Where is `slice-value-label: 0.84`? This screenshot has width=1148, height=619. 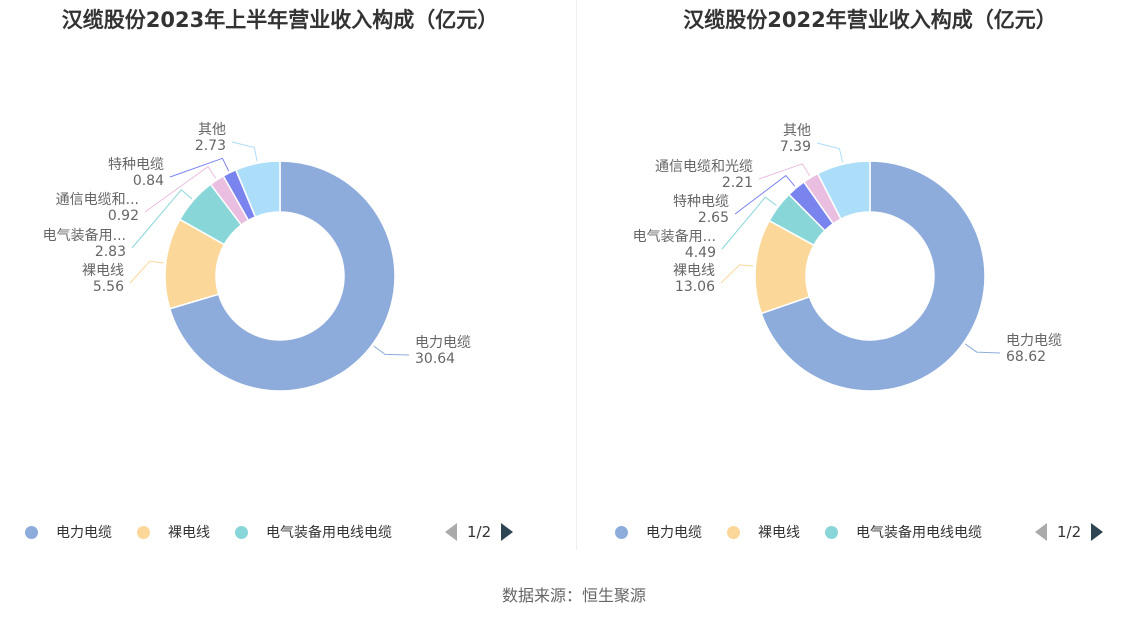 slice-value-label: 0.84 is located at coordinates (148, 181).